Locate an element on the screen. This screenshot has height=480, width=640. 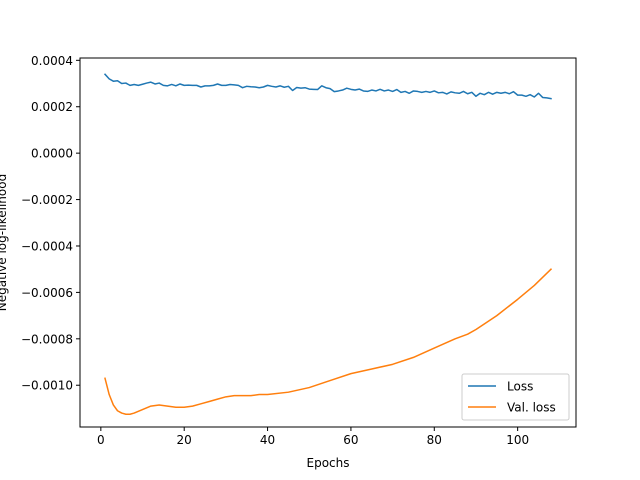
y-tick-label: −0.0002 is located at coordinates (47, 200).